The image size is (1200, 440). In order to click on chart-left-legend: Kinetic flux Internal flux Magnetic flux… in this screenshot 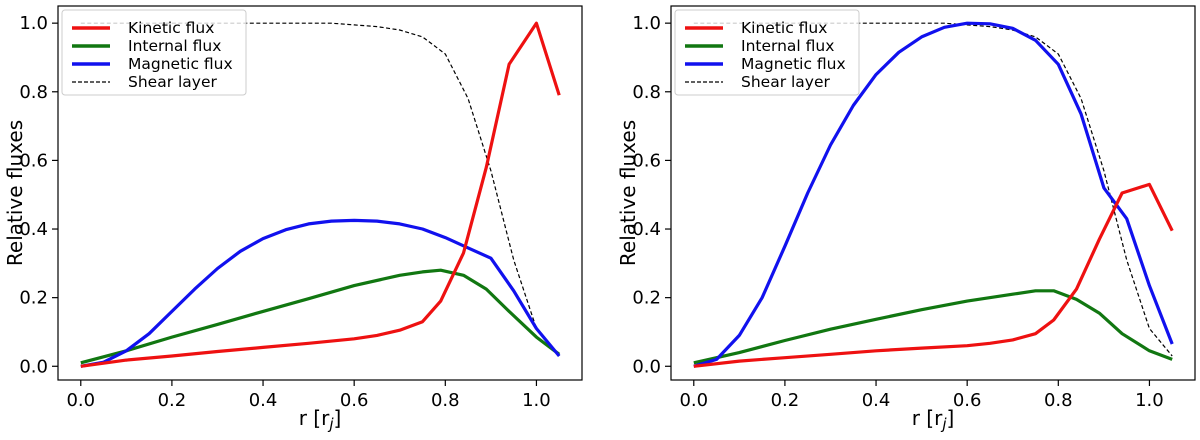, I will do `click(154, 52)`.